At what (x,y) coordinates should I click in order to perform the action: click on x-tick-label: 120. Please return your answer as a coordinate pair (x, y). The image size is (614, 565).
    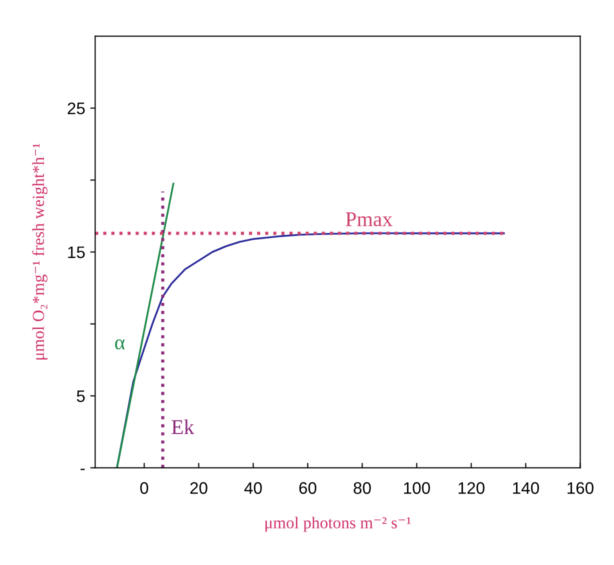
    Looking at the image, I should click on (471, 488).